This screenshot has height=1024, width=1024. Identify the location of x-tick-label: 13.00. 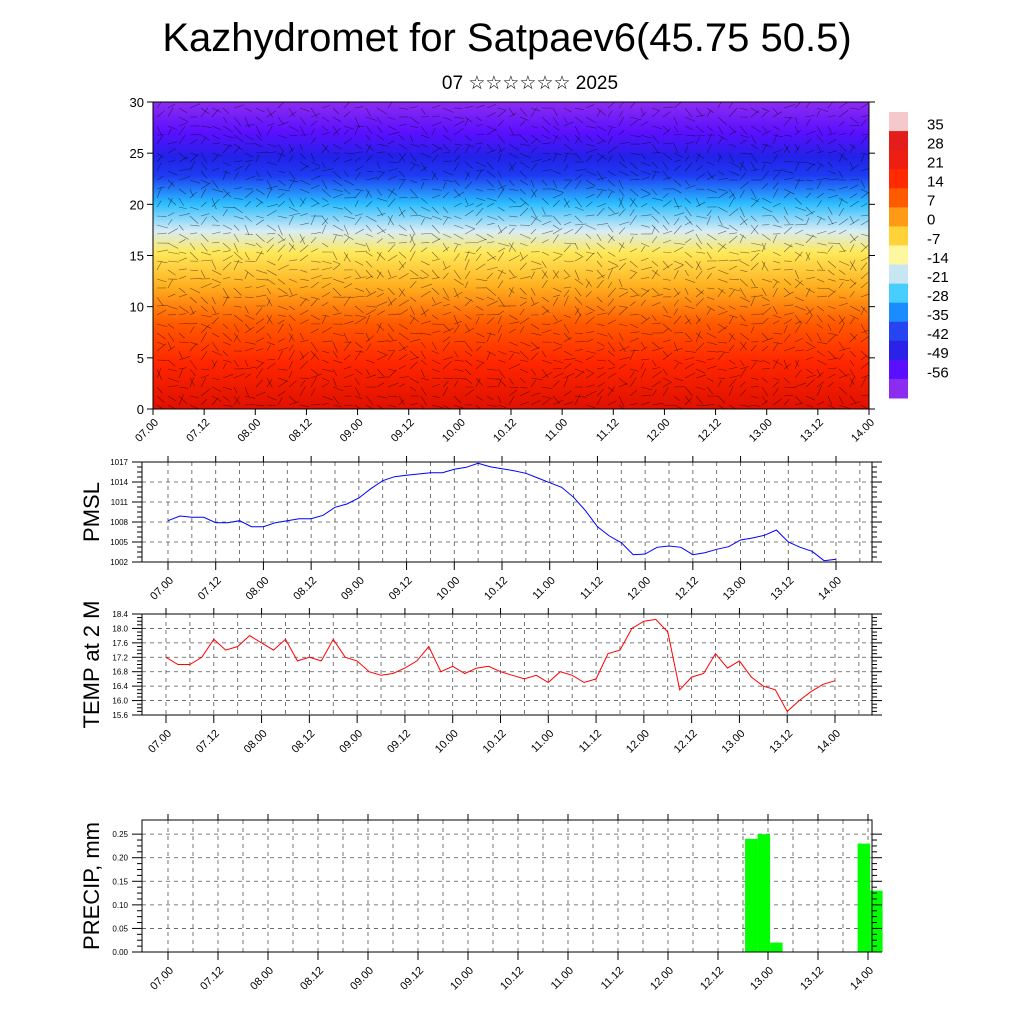
(762, 979).